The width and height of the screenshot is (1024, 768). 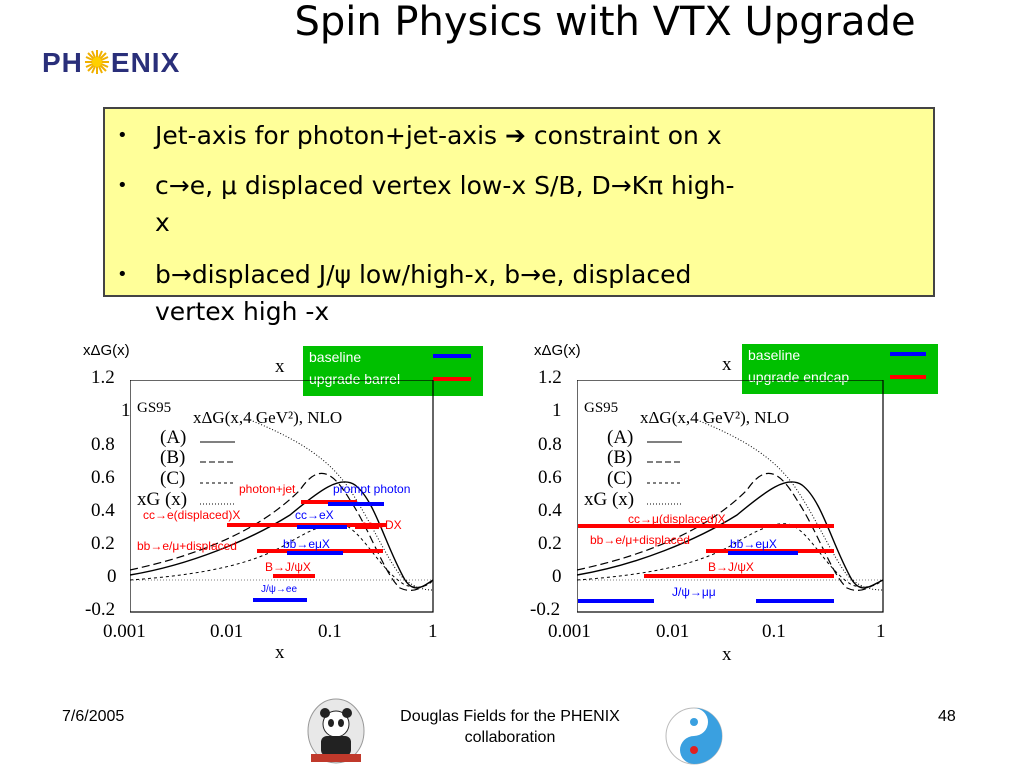 What do you see at coordinates (227, 631) in the screenshot?
I see `x-tick: 0.01` at bounding box center [227, 631].